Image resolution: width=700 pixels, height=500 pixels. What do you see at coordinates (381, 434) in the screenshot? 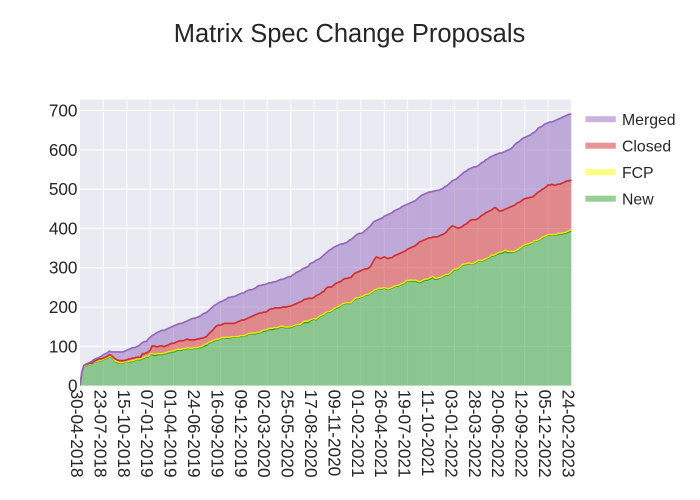
I see `svg-text: 26-04-2021` at bounding box center [381, 434].